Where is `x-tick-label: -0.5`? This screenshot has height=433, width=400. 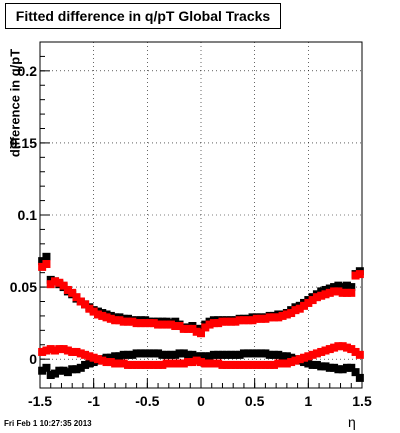
x-tick-label: -0.5 is located at coordinates (147, 401).